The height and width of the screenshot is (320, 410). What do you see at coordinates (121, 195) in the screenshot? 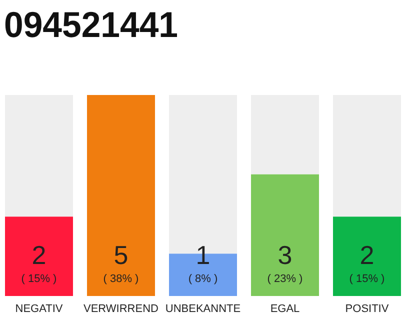
I see `bar` at bounding box center [121, 195].